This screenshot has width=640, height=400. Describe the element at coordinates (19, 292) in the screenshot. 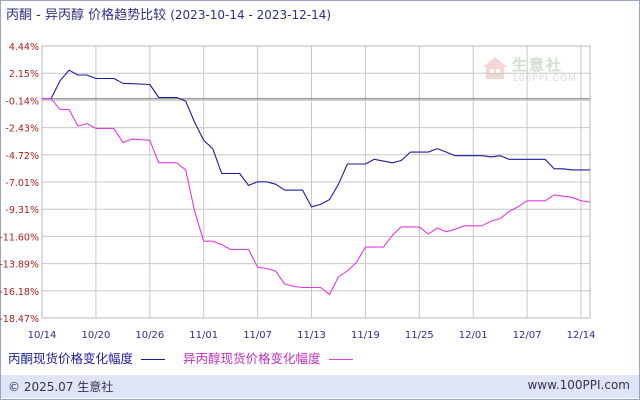

I see `y-tick-label: -16.18%` at that location.